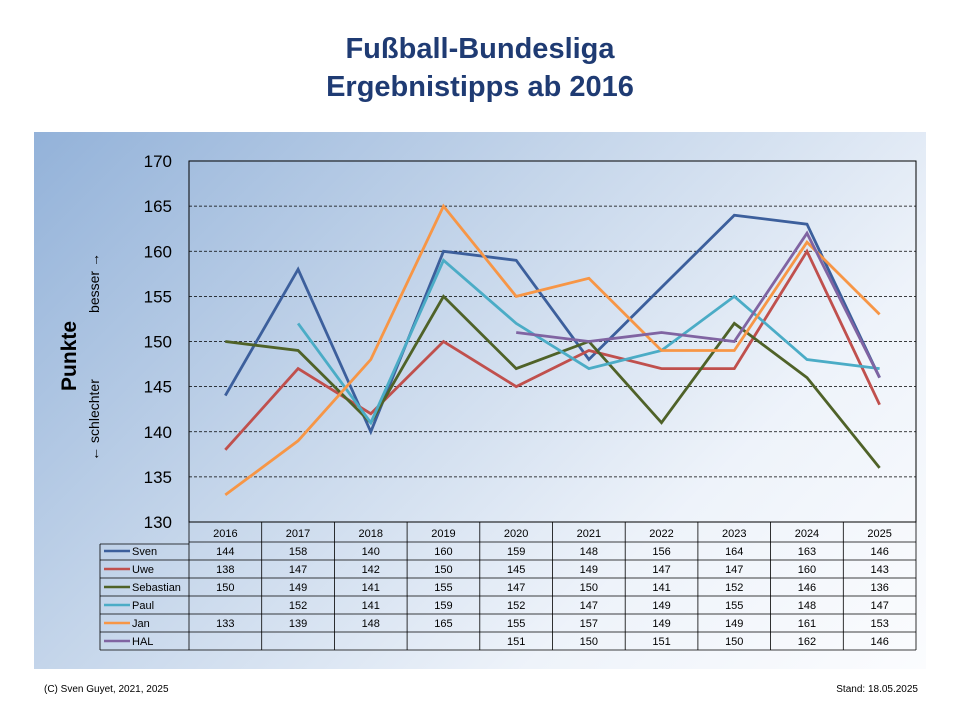 This screenshot has width=960, height=720. What do you see at coordinates (371, 534) in the screenshot?
I see `x-tick-label: 2018` at bounding box center [371, 534].